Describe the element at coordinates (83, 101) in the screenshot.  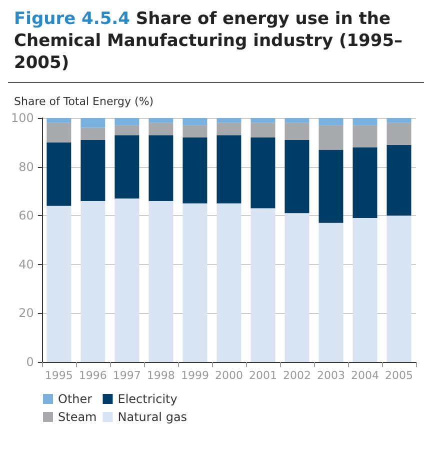
I see `y-axis-title: Share of Total Energy (%)` at that location.